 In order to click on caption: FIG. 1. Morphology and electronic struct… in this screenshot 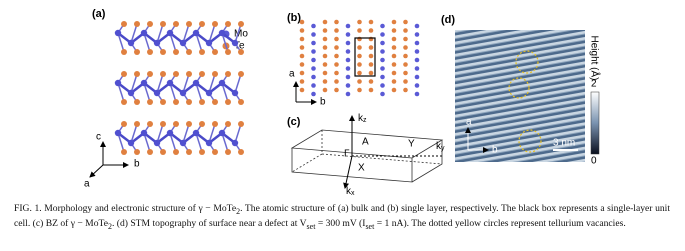, I will do `click(342, 217)`.